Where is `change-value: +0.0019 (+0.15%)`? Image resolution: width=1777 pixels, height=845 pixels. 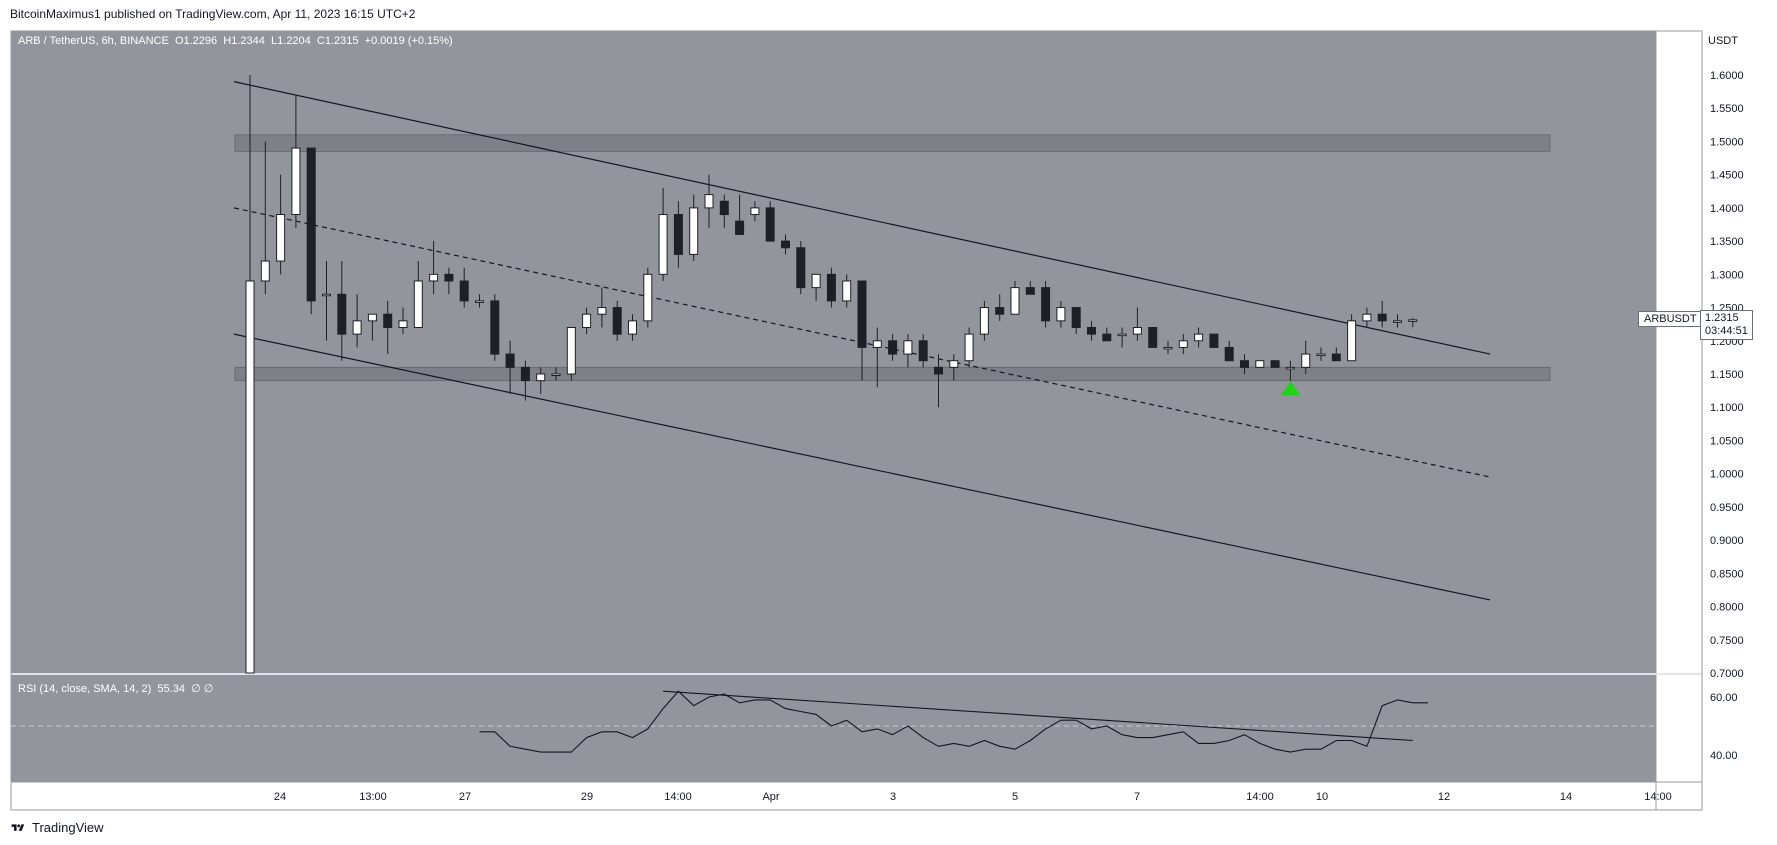
change-value: +0.0019 (+0.15%) is located at coordinates (408, 41).